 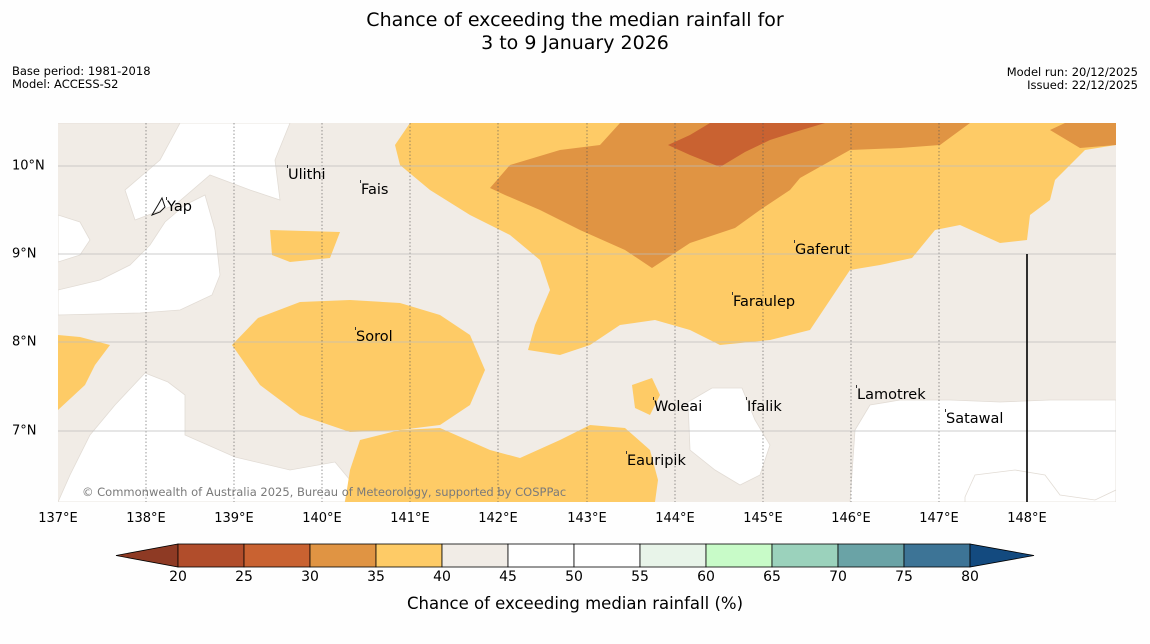 I want to click on place-yap: Yap, so click(x=179, y=206).